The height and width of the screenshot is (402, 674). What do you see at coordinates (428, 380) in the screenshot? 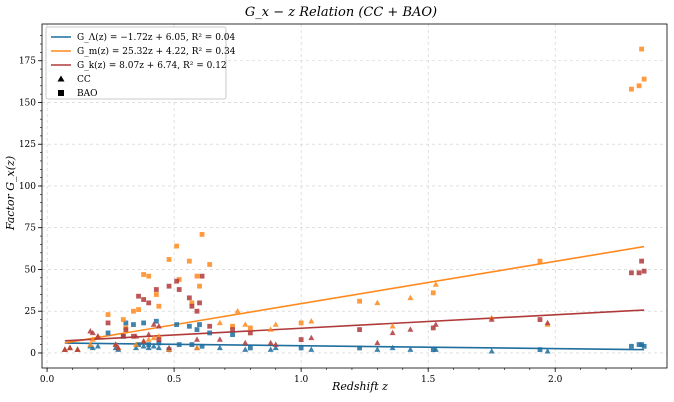
I see `x-tick-label: 1.5` at bounding box center [428, 380].